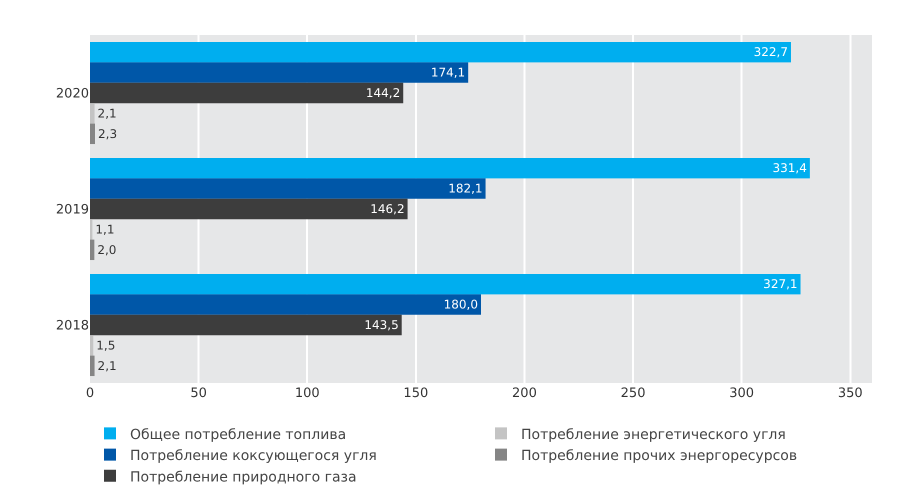 The image size is (897, 504). Describe the element at coordinates (524, 393) in the screenshot. I see `x-tick-label: 200` at that location.